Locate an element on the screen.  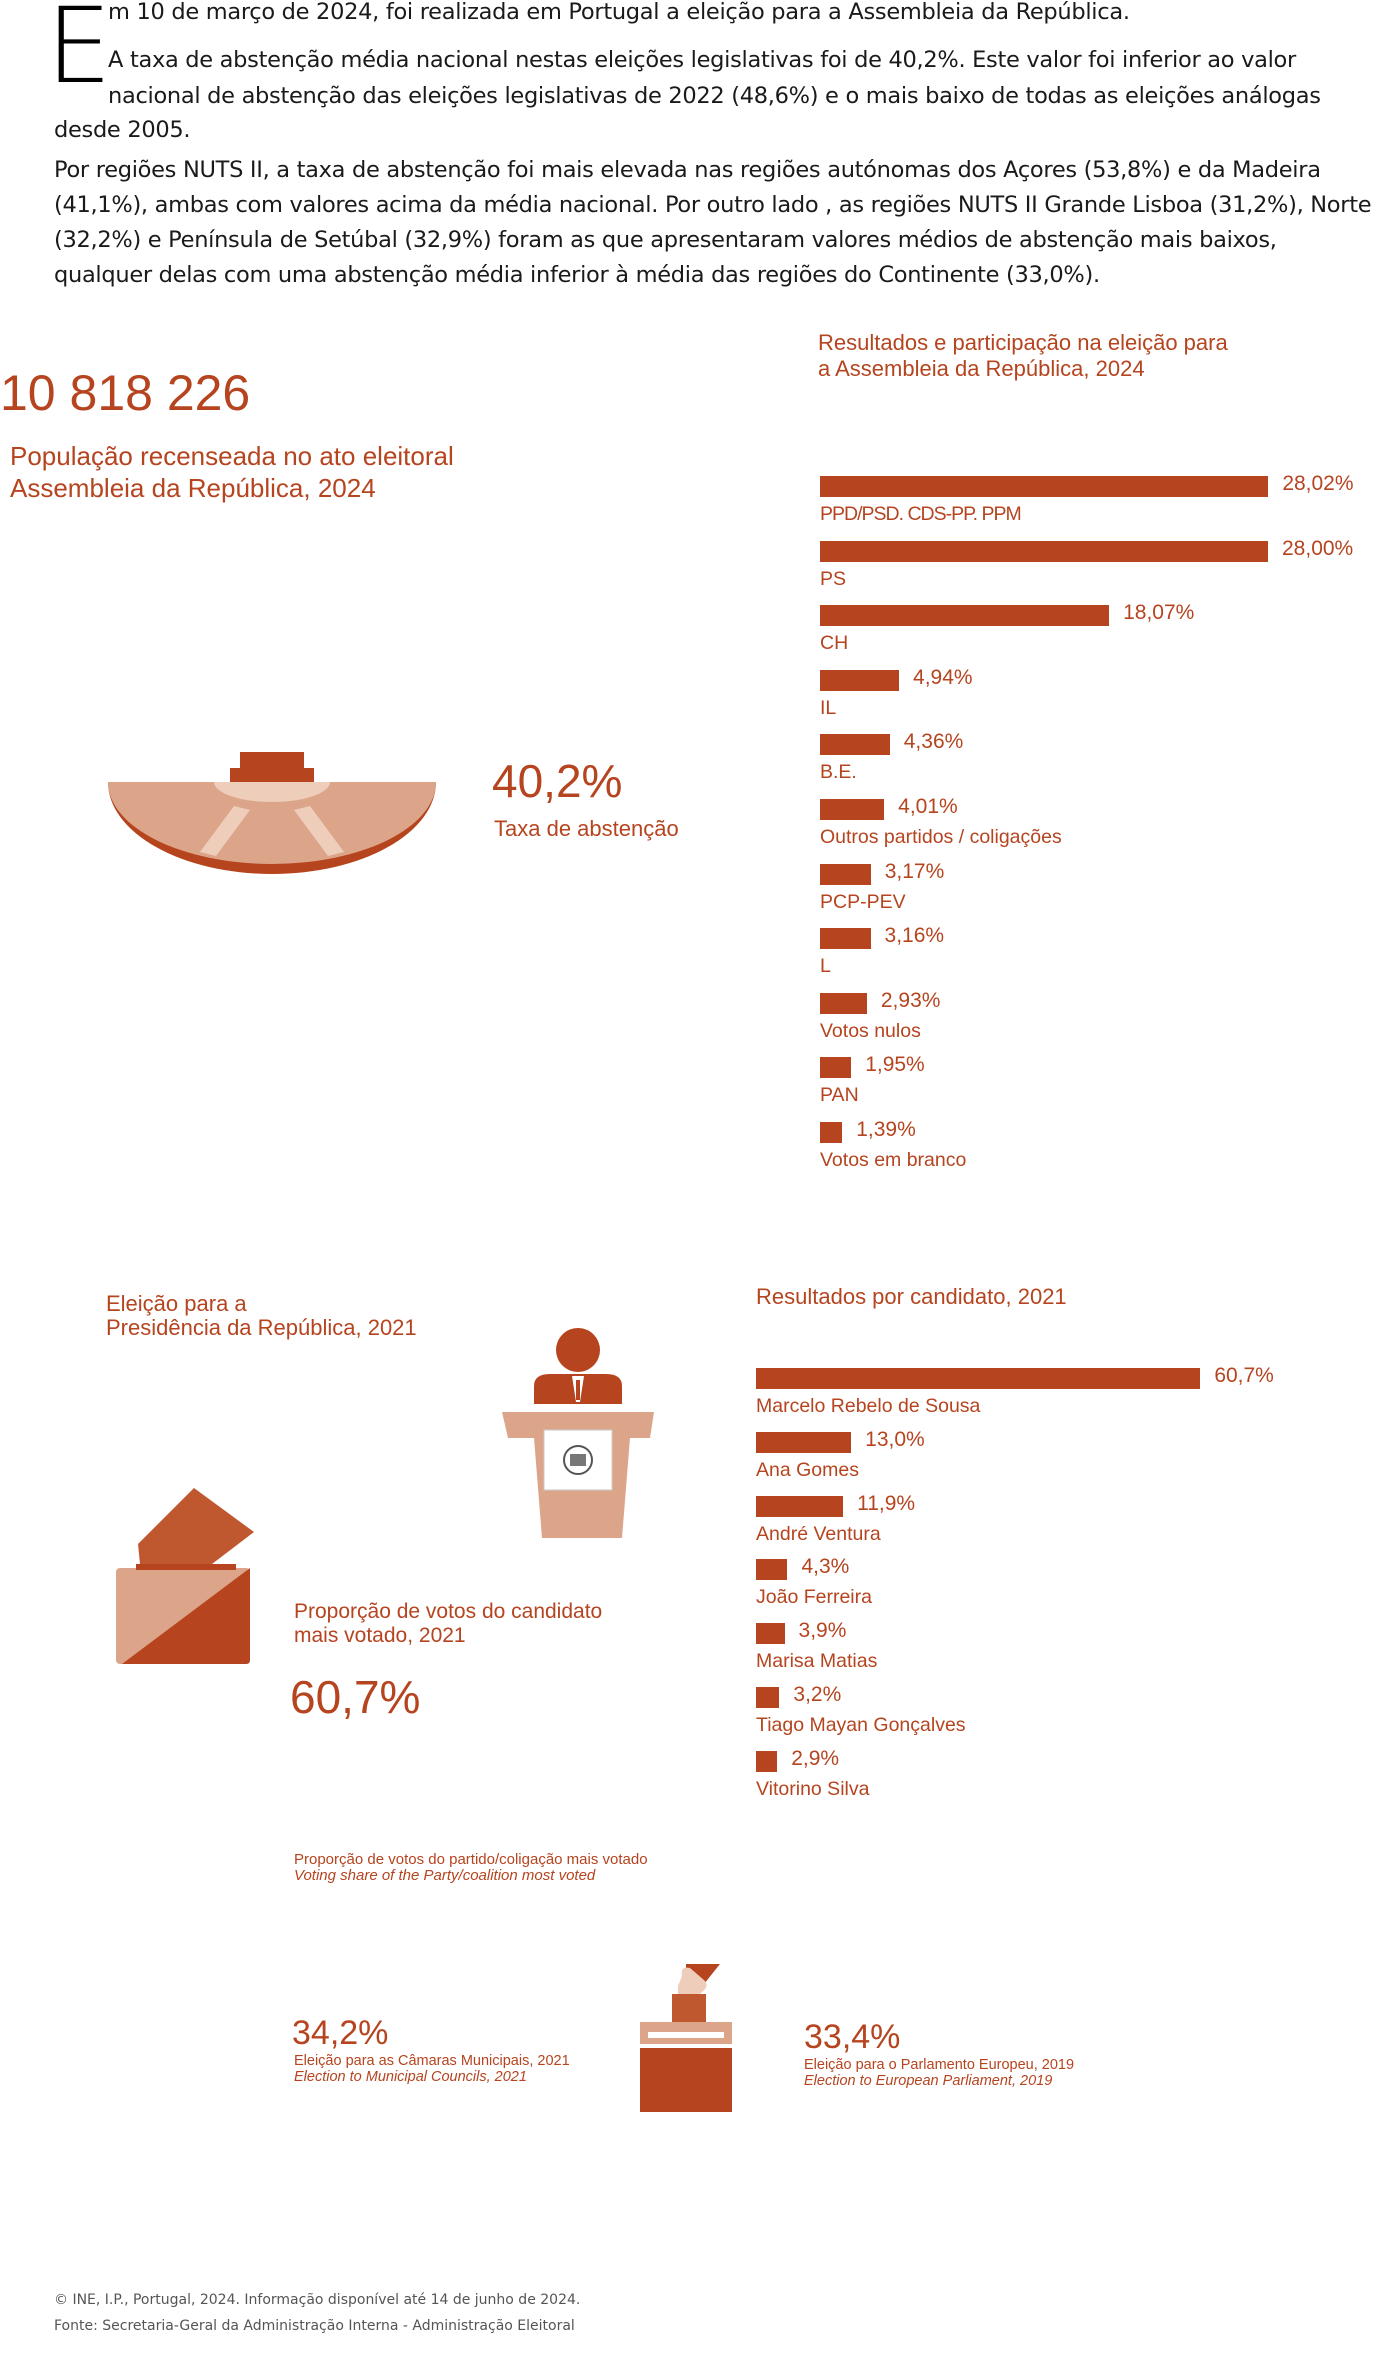
drop-cap: E is located at coordinates (79, 53).